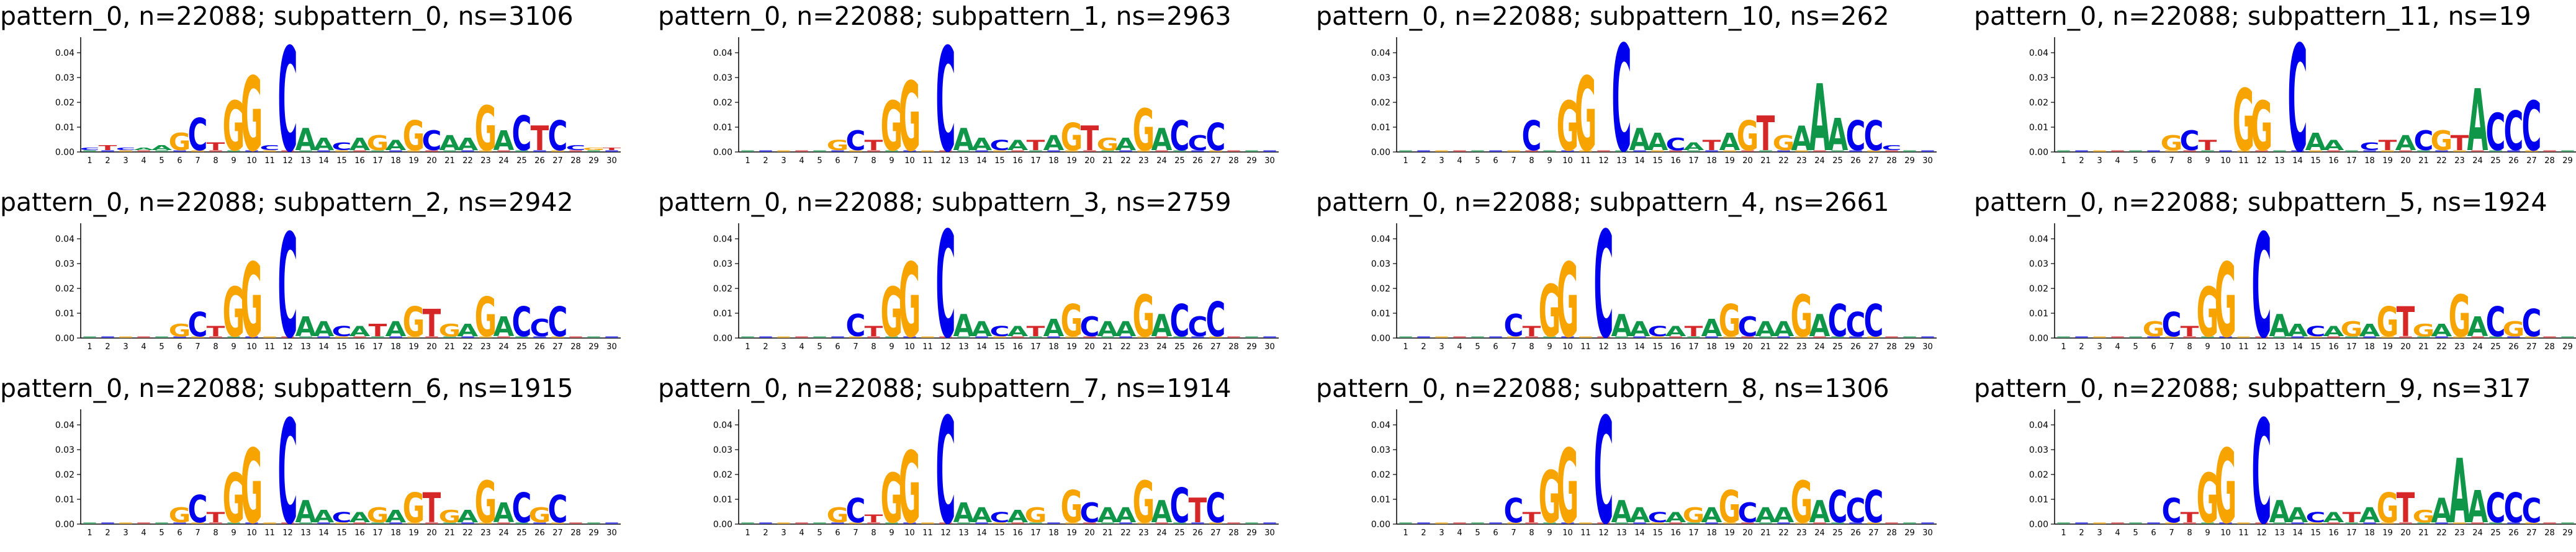 The height and width of the screenshot is (552, 2576). What do you see at coordinates (1143, 533) in the screenshot?
I see `x-tick-label: 23` at bounding box center [1143, 533].